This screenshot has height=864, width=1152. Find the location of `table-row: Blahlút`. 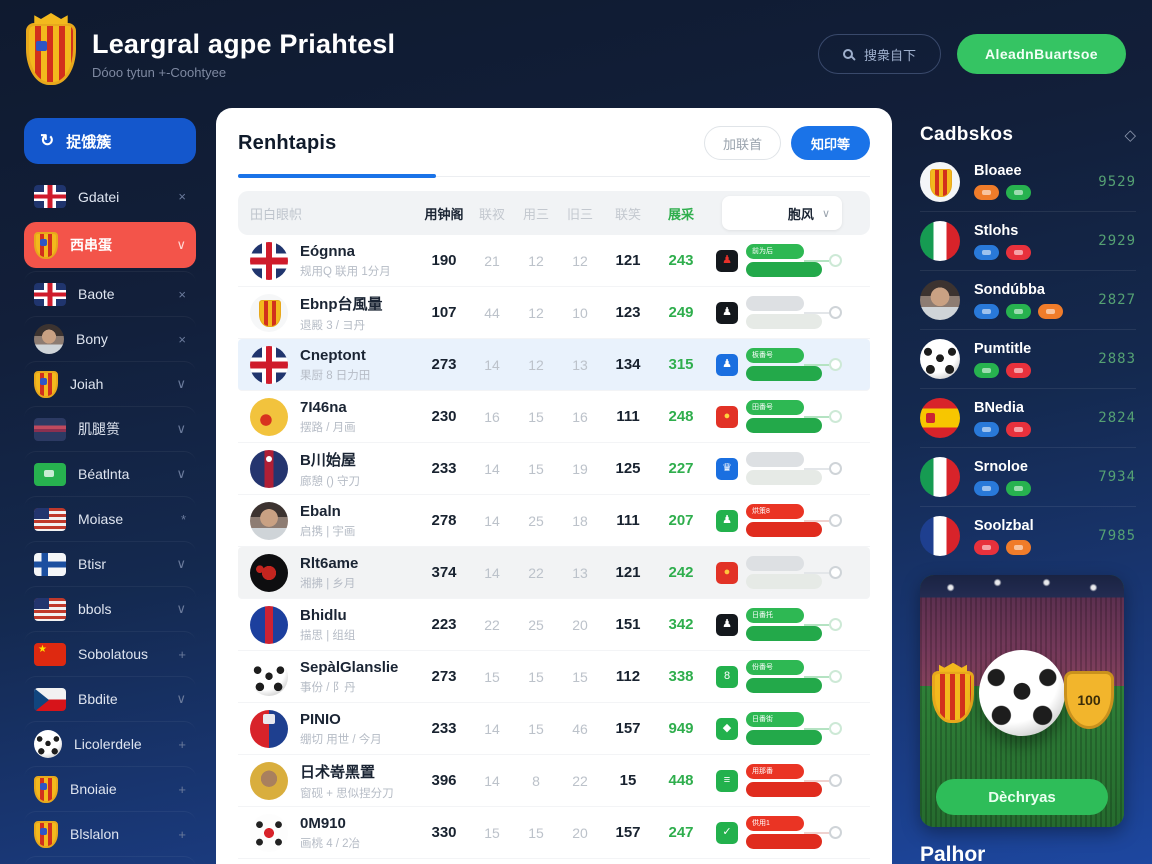

table-row: Blahlút is located at coordinates (554, 861).